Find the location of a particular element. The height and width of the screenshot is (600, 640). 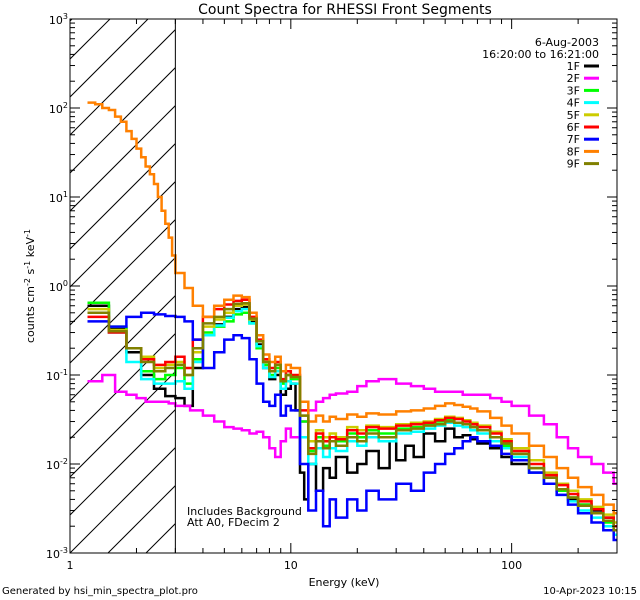

legend-label-4F: 4F is located at coordinates (573, 103).